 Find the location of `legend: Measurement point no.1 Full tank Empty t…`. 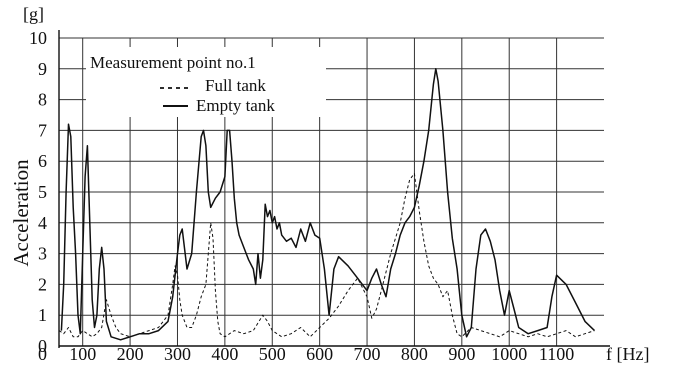

legend: Measurement point no.1 Full tank Empty t… is located at coordinates (206, 82).